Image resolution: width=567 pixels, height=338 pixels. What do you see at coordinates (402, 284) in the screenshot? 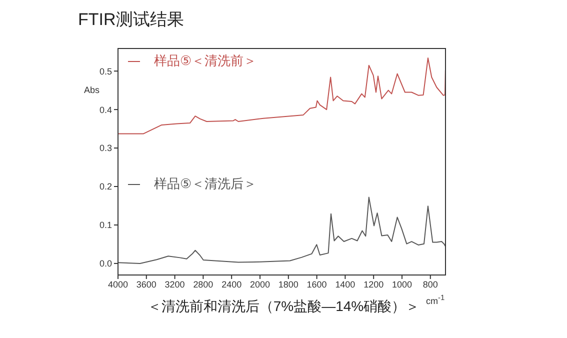
I see `x-tick-label: 1000` at bounding box center [402, 284].